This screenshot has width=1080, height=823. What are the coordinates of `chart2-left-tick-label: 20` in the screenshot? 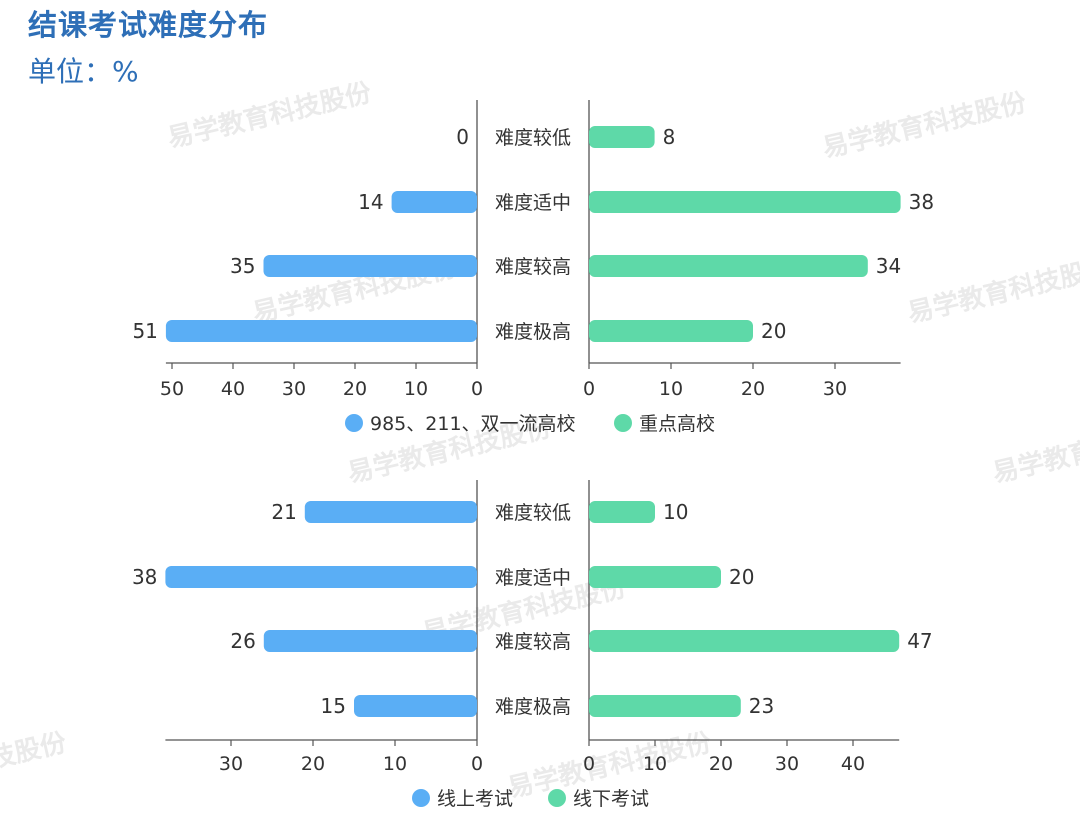 It's located at (313, 764).